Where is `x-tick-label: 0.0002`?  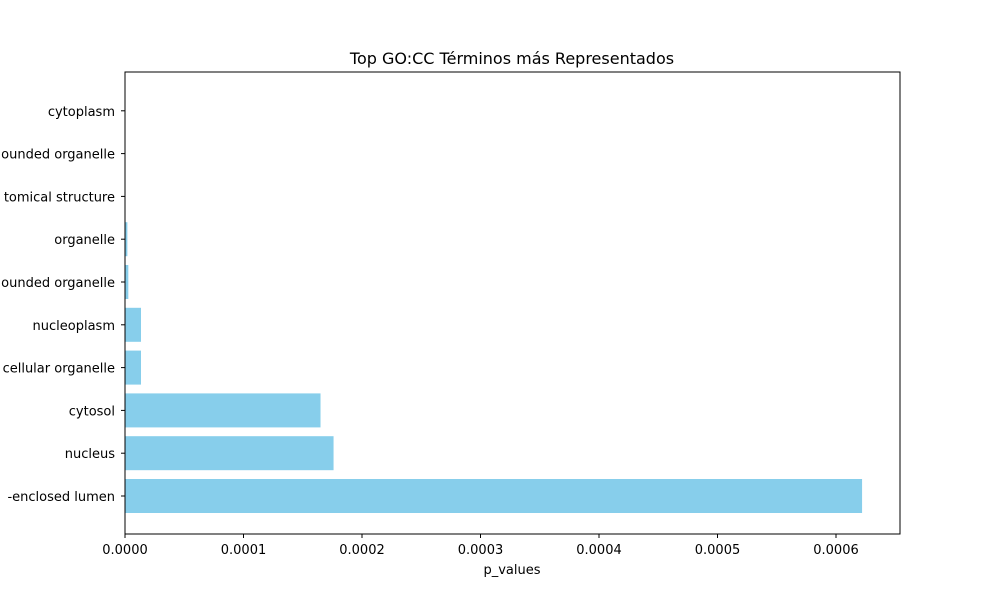 x-tick-label: 0.0002 is located at coordinates (362, 550).